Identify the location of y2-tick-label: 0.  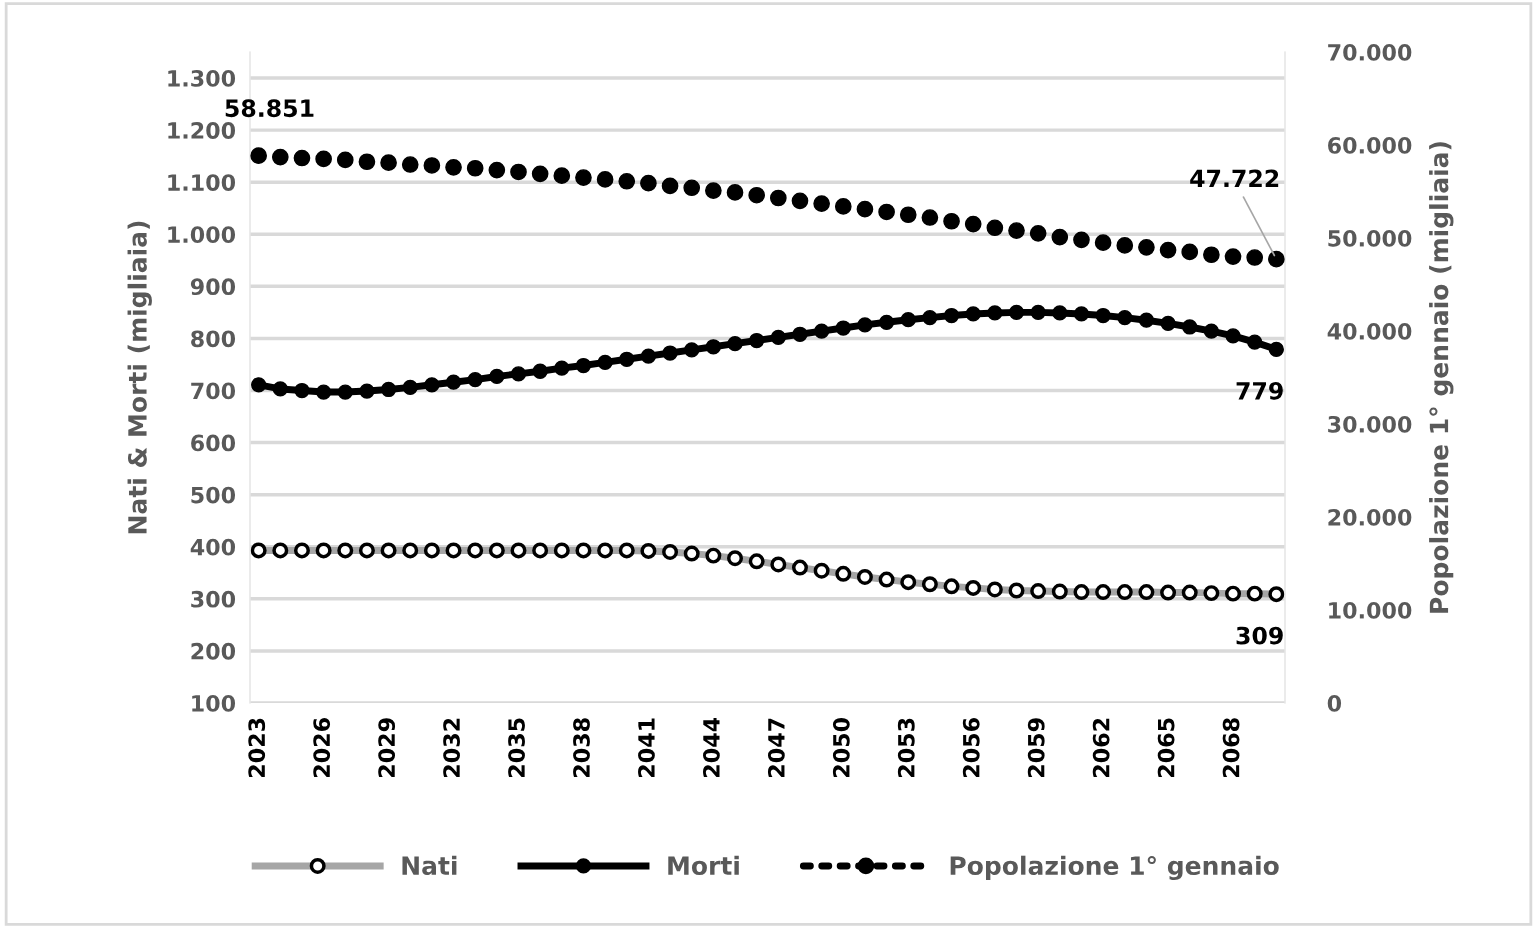
(1334, 703).